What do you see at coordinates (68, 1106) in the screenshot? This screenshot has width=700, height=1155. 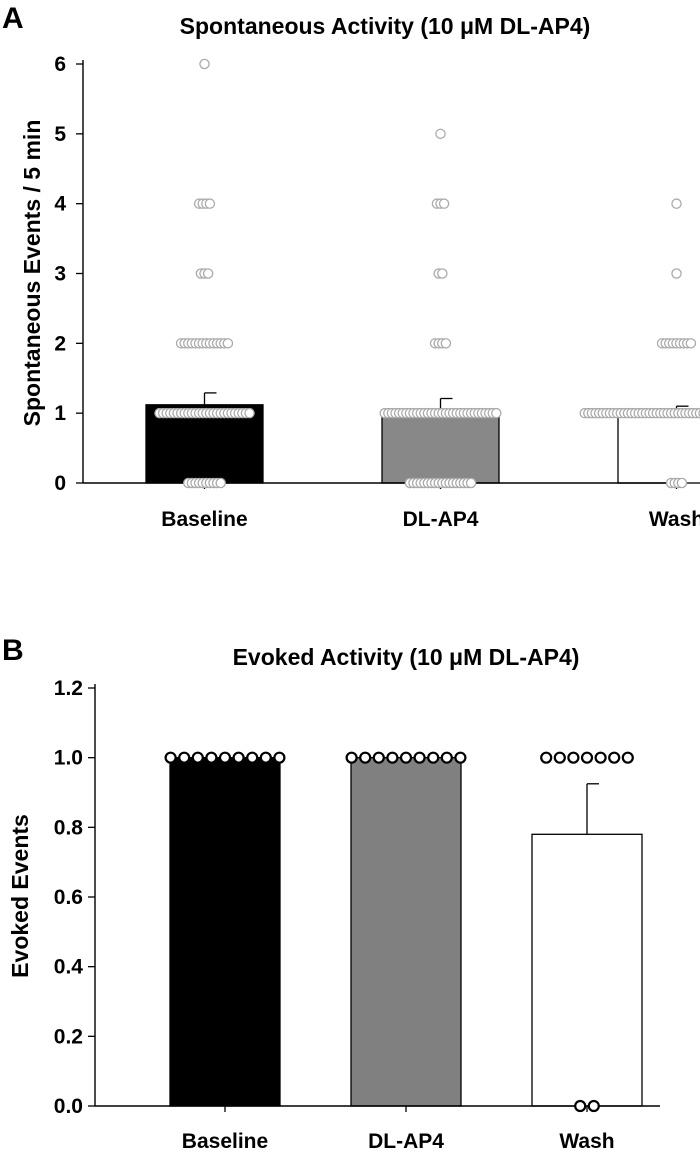 I see `y-tick-label-b-0: 0.0` at bounding box center [68, 1106].